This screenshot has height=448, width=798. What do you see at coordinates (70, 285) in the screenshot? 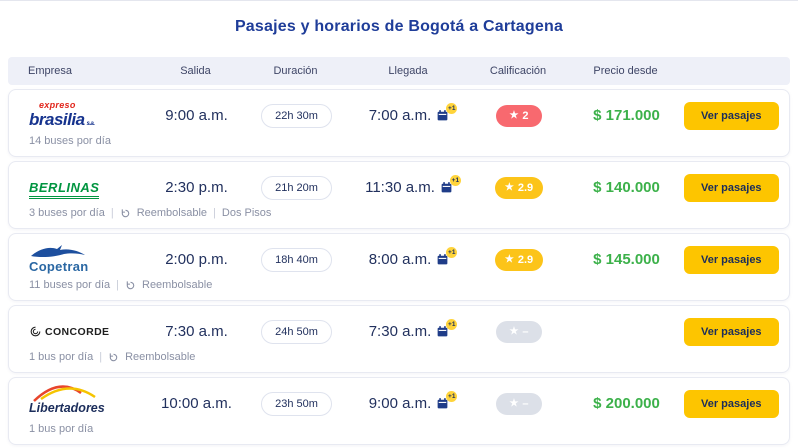
I see `buses-per-day: 11 buses por día` at bounding box center [70, 285].